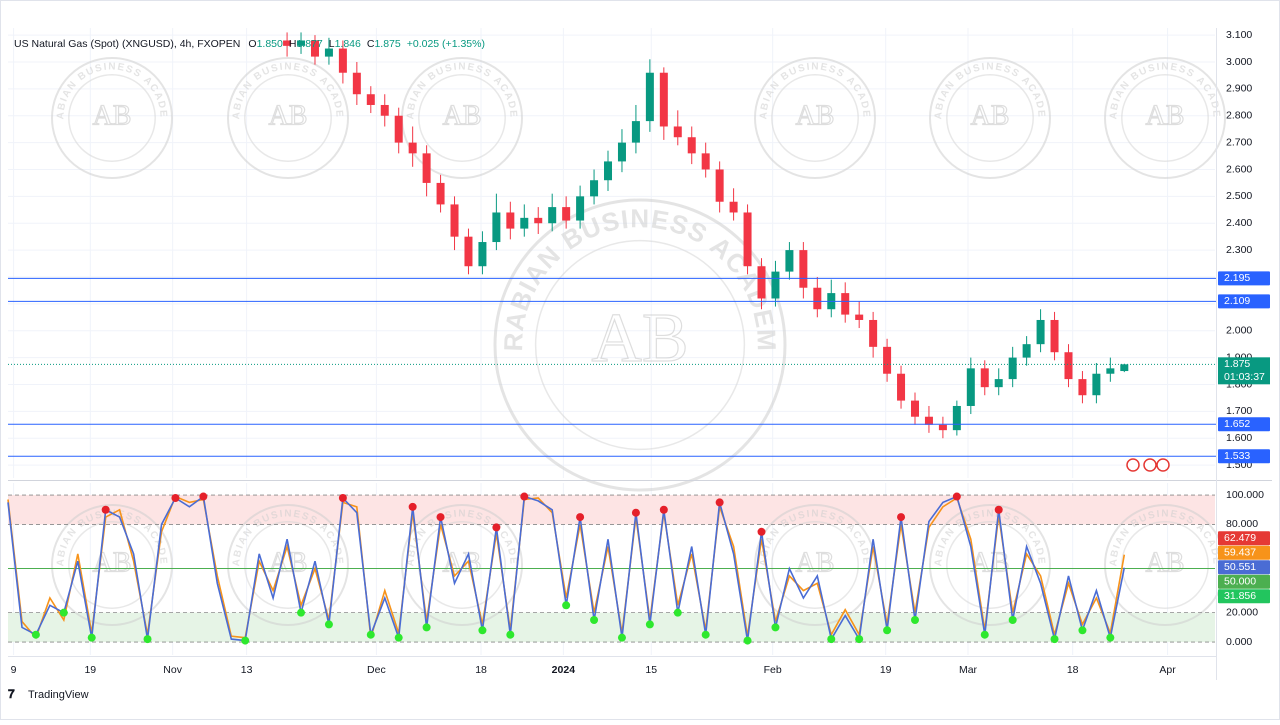 The image size is (1280, 725). I want to click on value-label: 50.551, so click(1244, 567).